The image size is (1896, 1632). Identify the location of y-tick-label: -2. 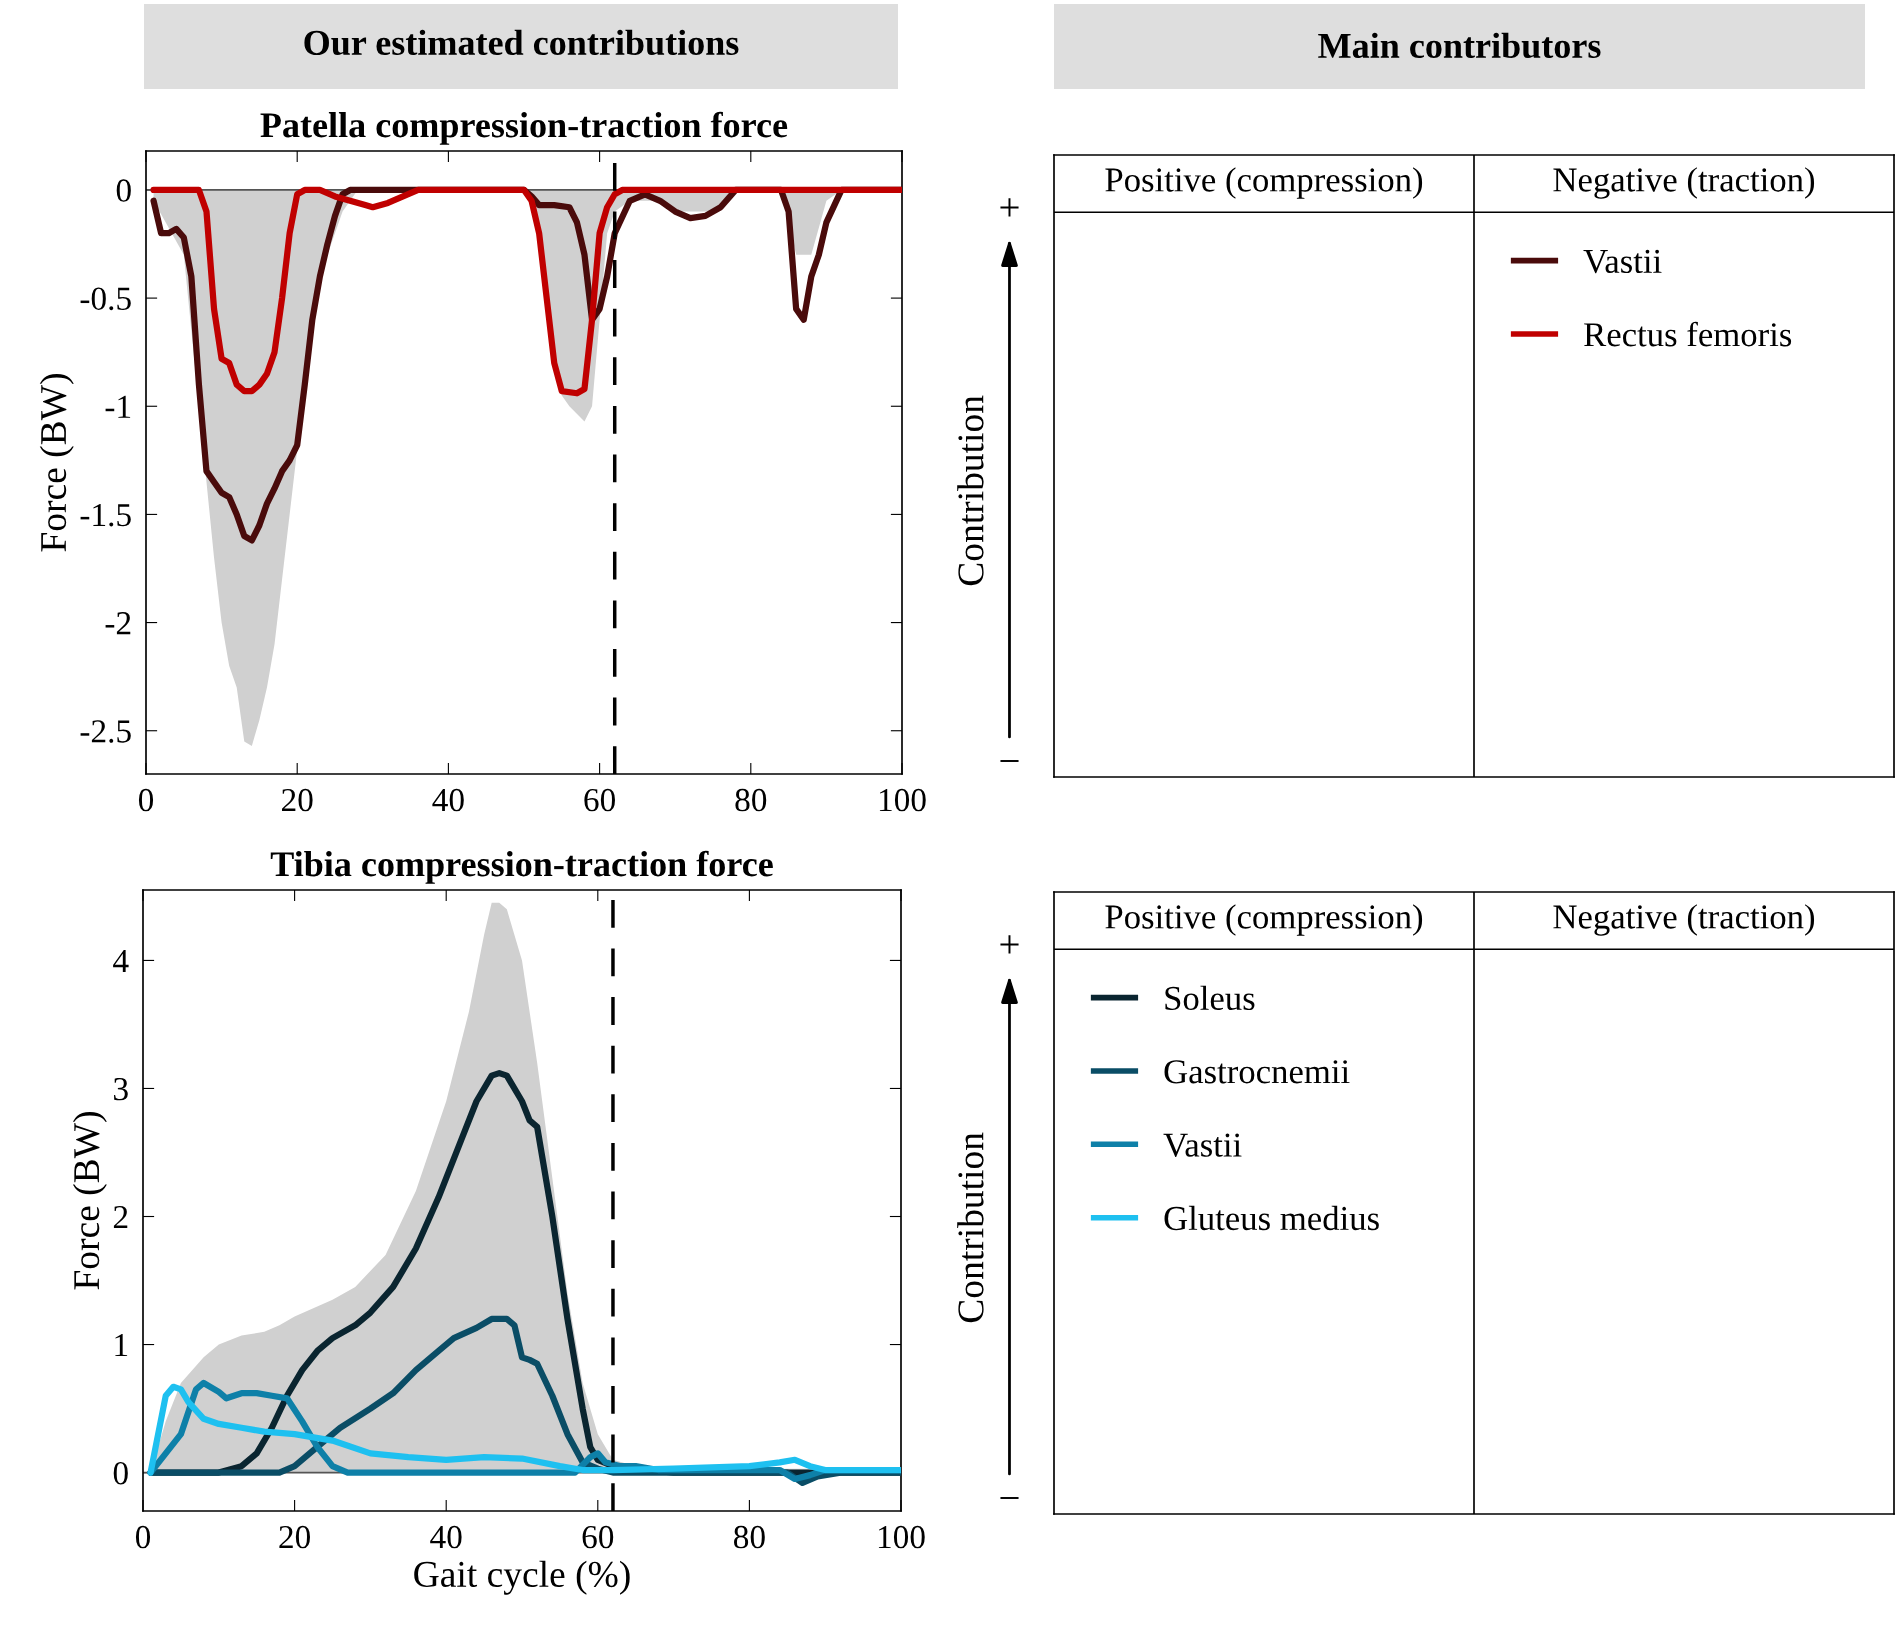
(118, 623).